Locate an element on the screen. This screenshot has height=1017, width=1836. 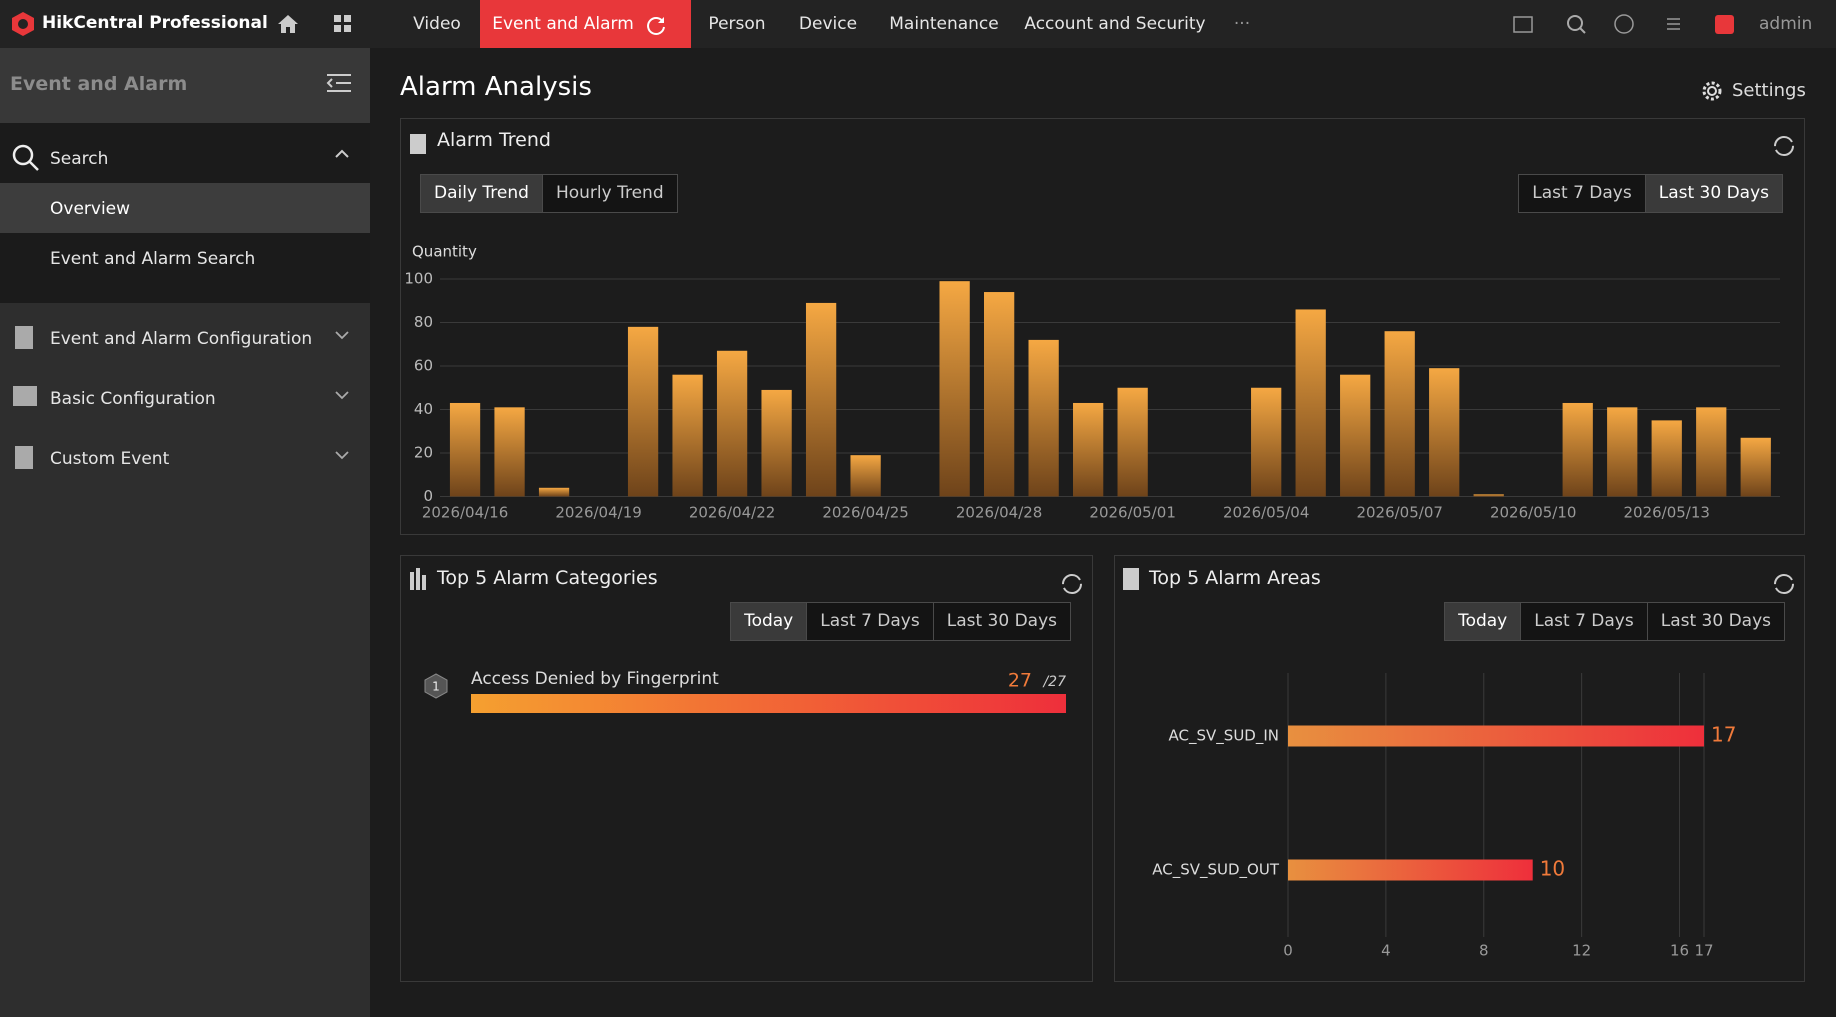
panel-title: Top 5 Alarm Areas is located at coordinates (1235, 578).